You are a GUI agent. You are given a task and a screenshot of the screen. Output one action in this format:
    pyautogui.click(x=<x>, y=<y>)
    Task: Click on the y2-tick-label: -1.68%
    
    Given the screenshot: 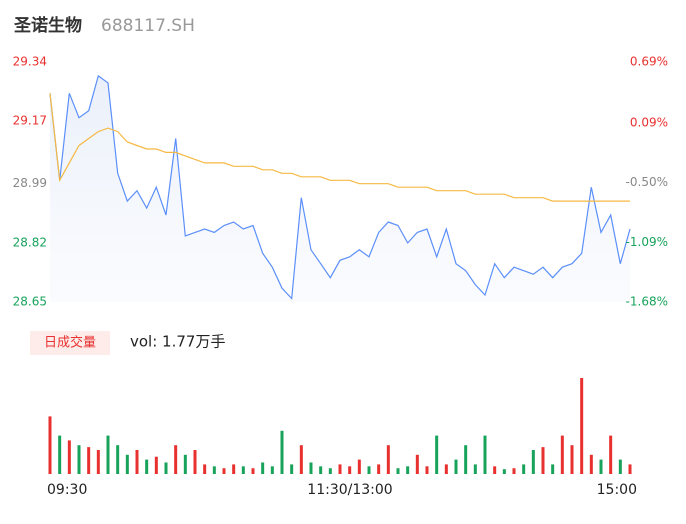 What is the action you would take?
    pyautogui.click(x=647, y=302)
    